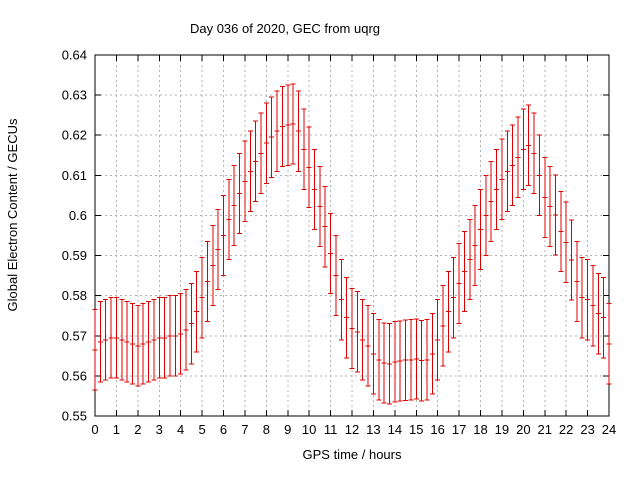 The height and width of the screenshot is (480, 640). Describe the element at coordinates (266, 429) in the screenshot. I see `x-tick-label: 8` at that location.